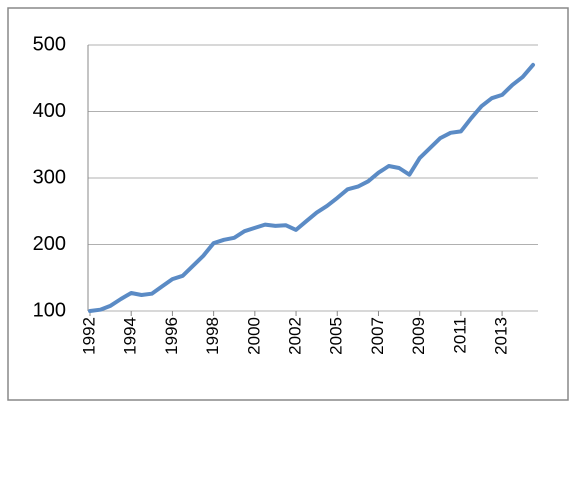  What do you see at coordinates (253, 336) in the screenshot?
I see `x-tick-label: 2000` at bounding box center [253, 336].